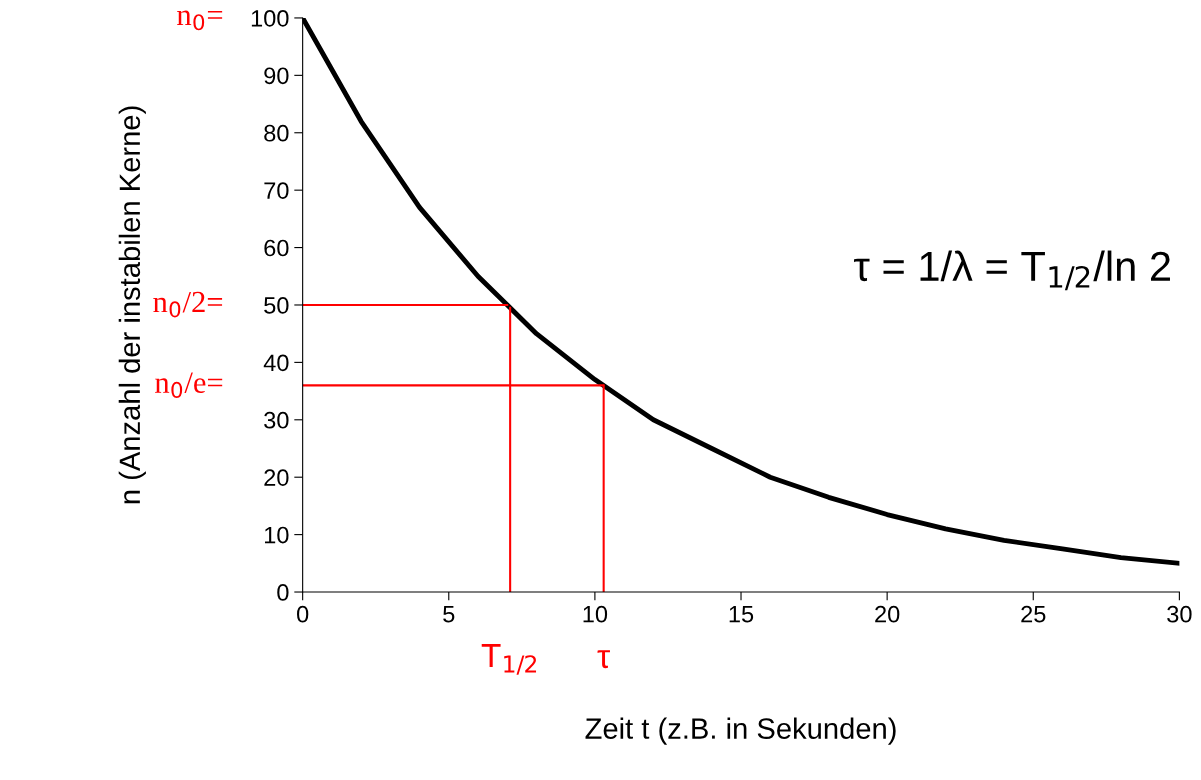 Image resolution: width=1201 pixels, height=780 pixels. Describe the element at coordinates (509, 659) in the screenshot. I see `ref-line-label: T$_{1/2}$` at that location.